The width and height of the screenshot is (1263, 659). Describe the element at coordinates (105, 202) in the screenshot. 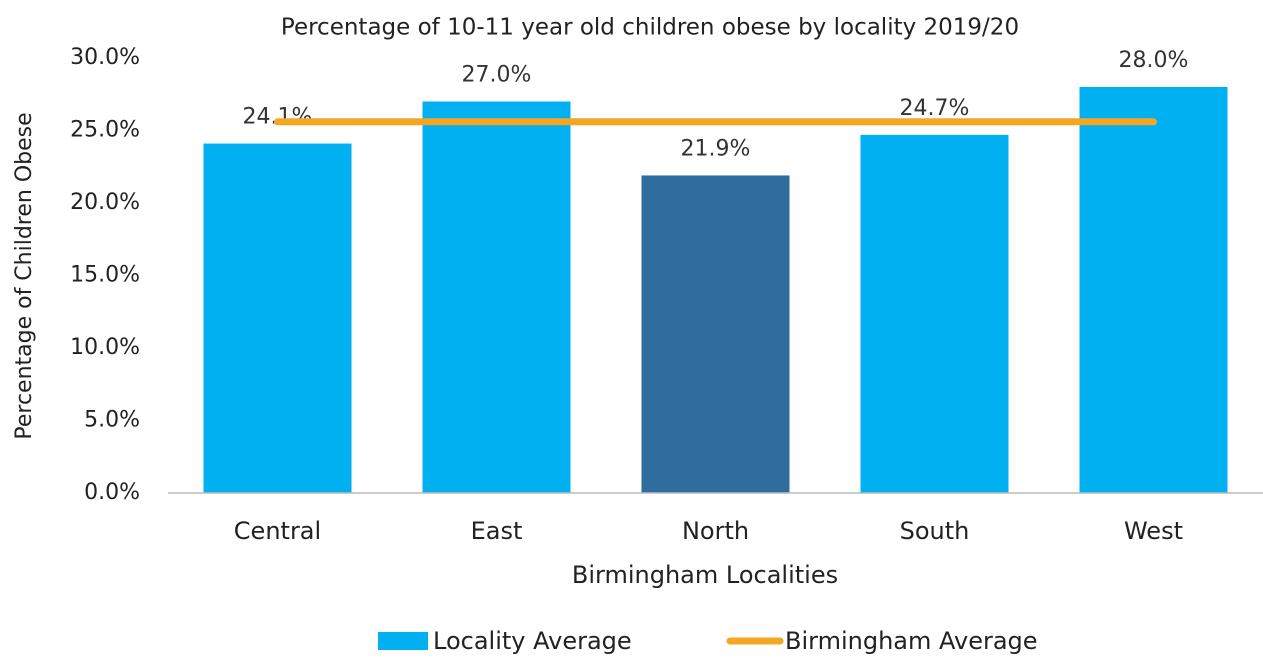

I see `y-tick-label: 20.0%` at that location.